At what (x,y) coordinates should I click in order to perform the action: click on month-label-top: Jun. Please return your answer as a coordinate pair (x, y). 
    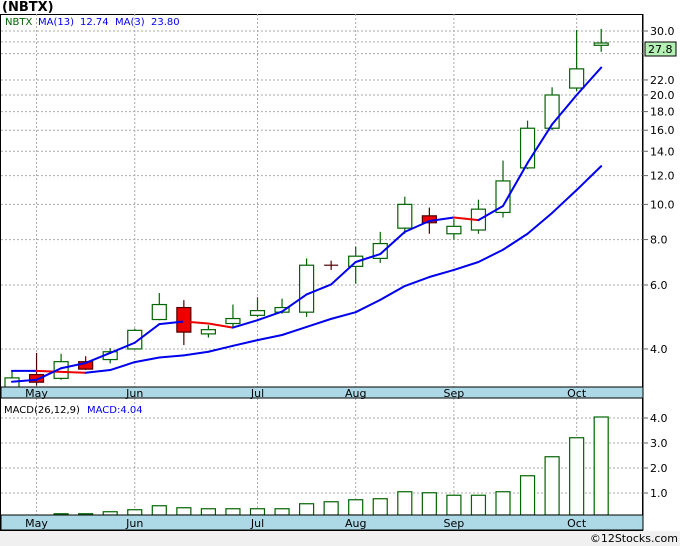
    Looking at the image, I should click on (134, 393).